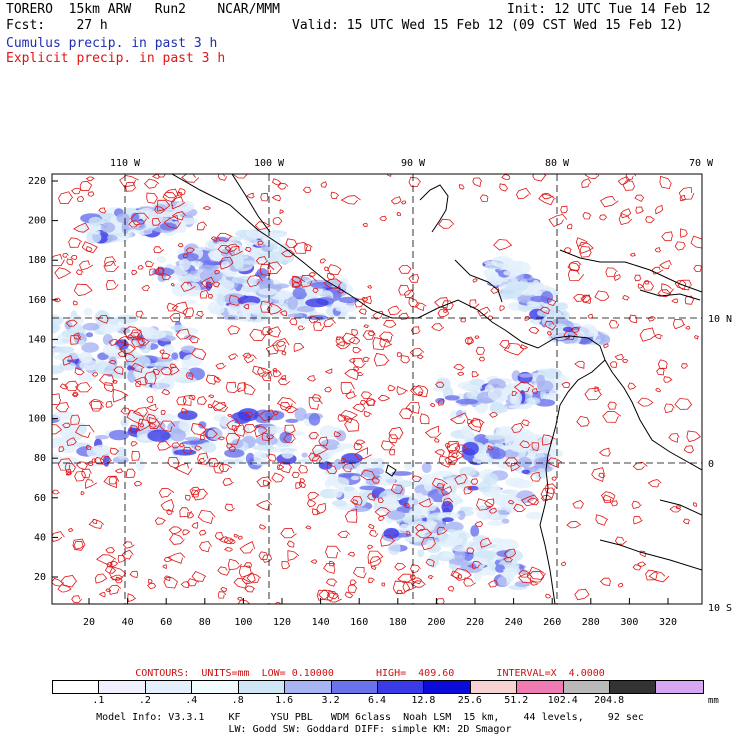 The image size is (740, 740). I want to click on x-tick: 140, so click(321, 622).